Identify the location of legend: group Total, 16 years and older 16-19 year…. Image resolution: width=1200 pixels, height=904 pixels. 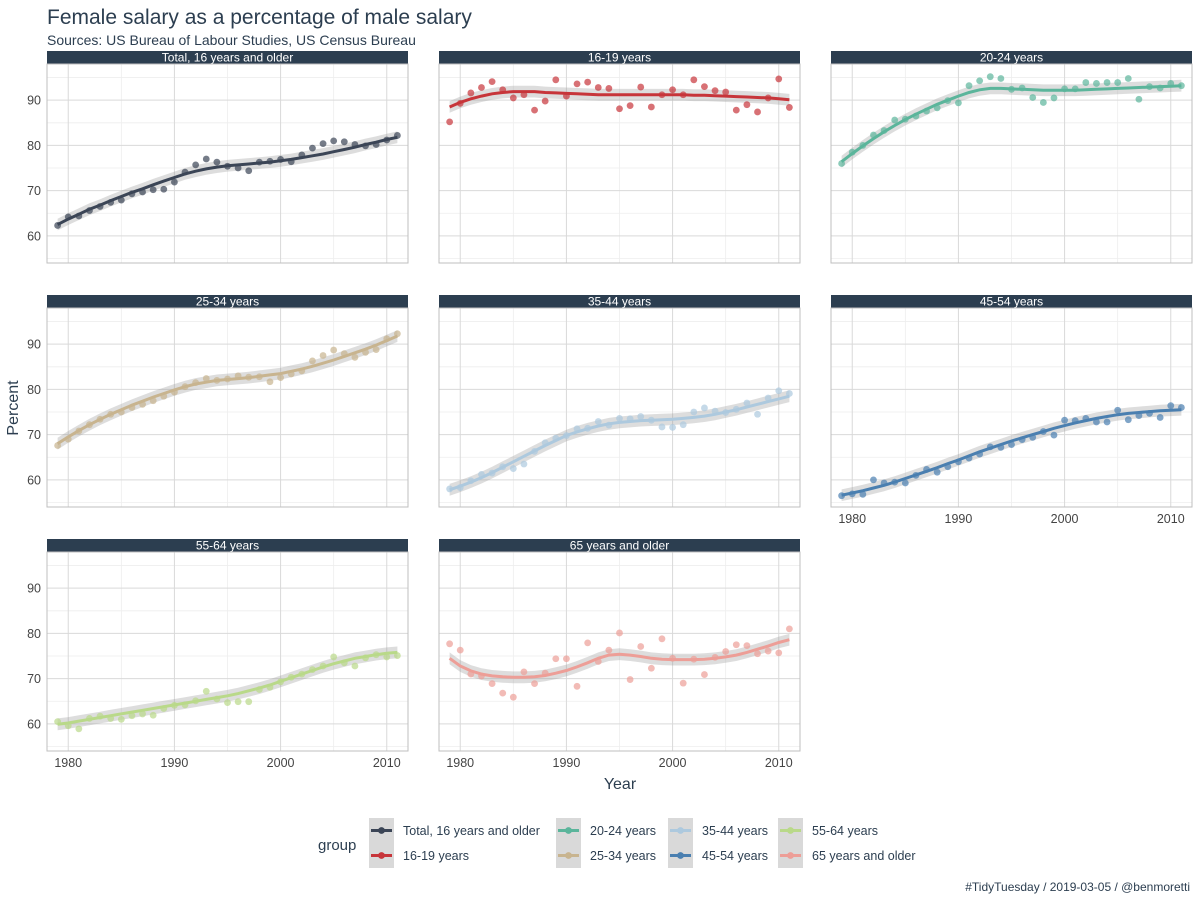
(617, 843).